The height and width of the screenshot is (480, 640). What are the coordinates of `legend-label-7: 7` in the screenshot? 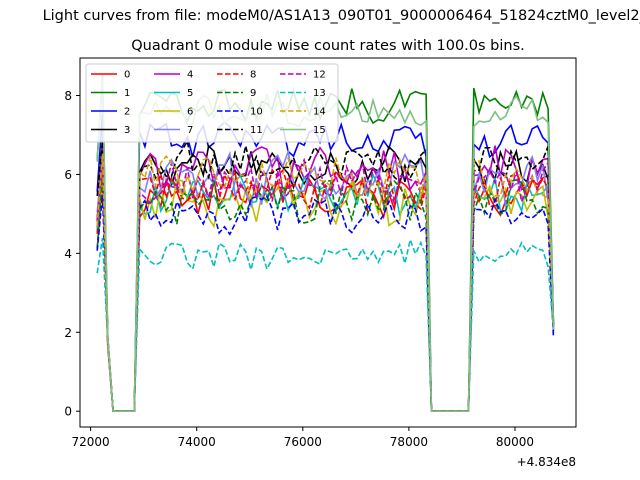 It's located at (190, 130).